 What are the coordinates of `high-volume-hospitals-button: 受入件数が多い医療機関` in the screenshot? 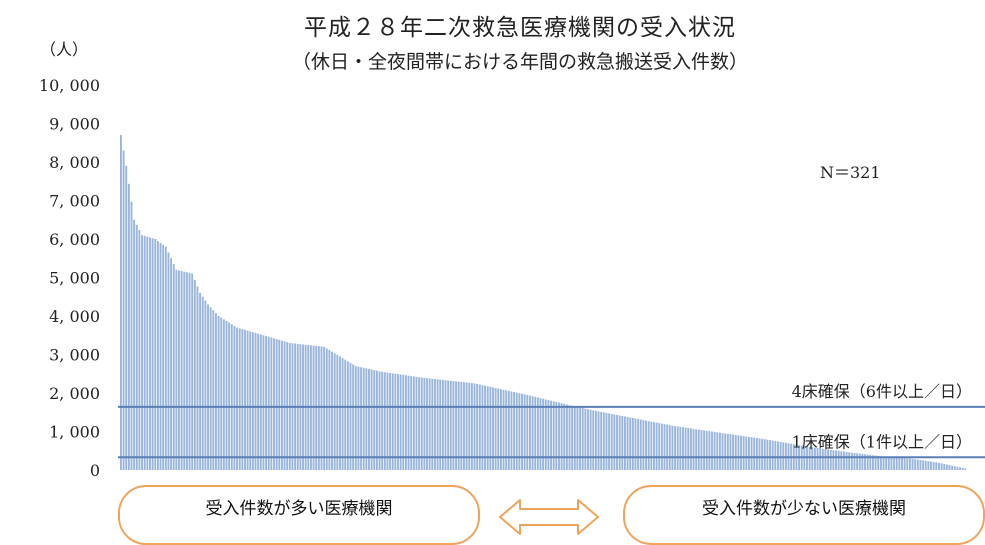 It's located at (299, 515).